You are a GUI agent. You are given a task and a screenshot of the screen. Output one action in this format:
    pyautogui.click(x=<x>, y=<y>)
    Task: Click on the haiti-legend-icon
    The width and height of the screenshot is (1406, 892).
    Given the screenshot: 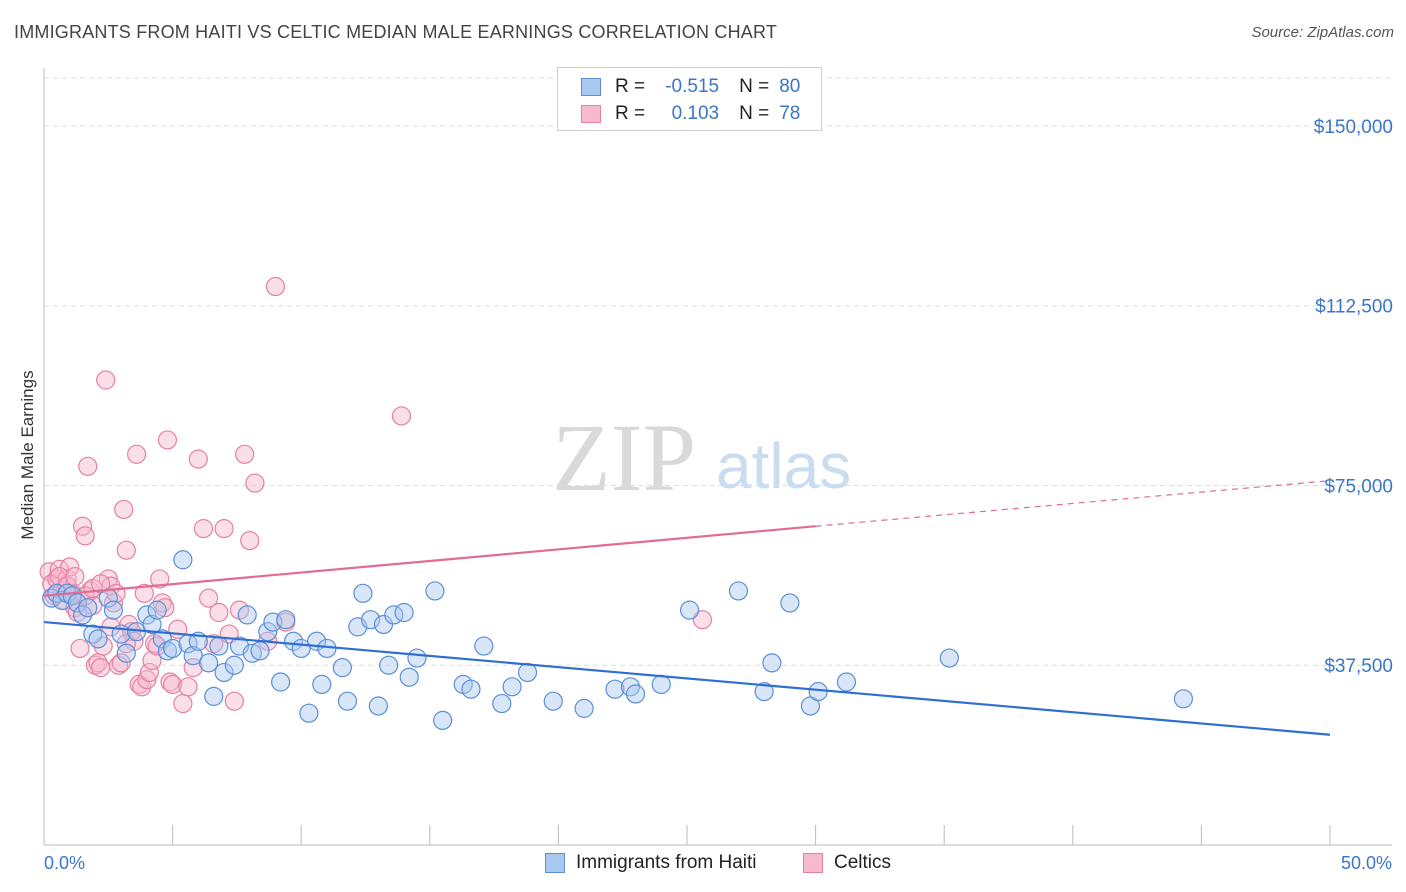 What is the action you would take?
    pyautogui.click(x=555, y=863)
    